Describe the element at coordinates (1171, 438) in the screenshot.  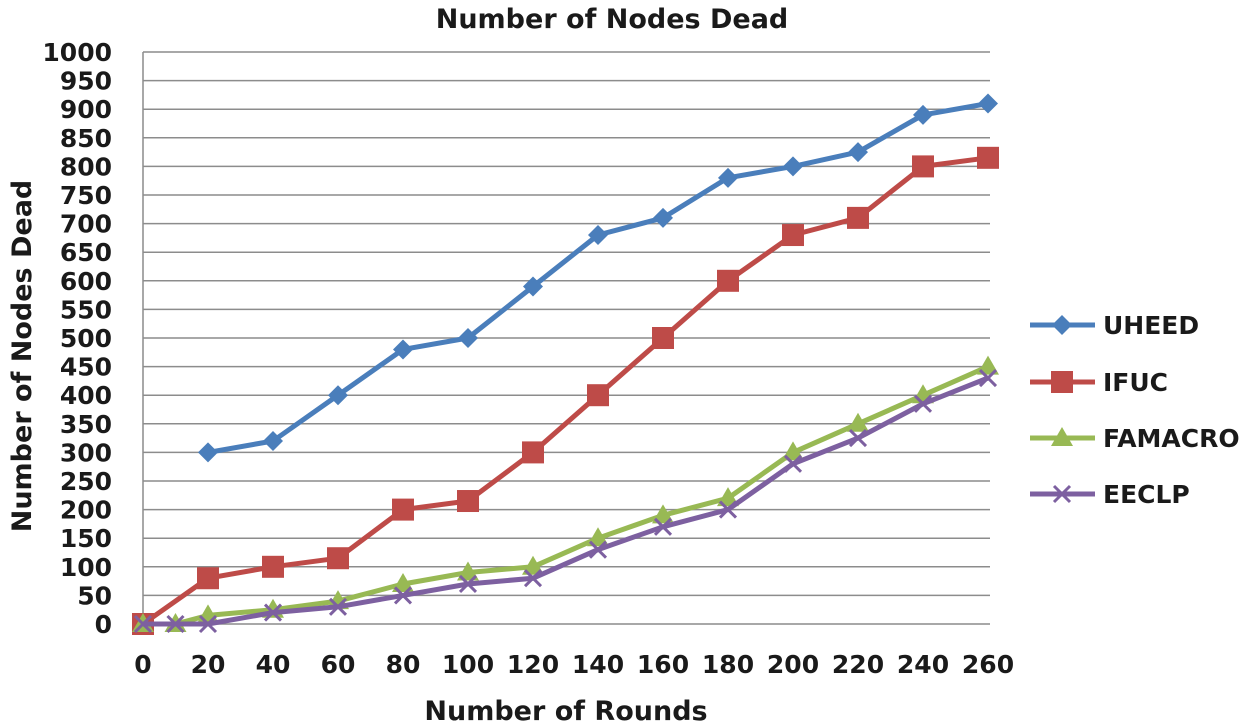
I see `legend-label: FAMACRO` at that location.